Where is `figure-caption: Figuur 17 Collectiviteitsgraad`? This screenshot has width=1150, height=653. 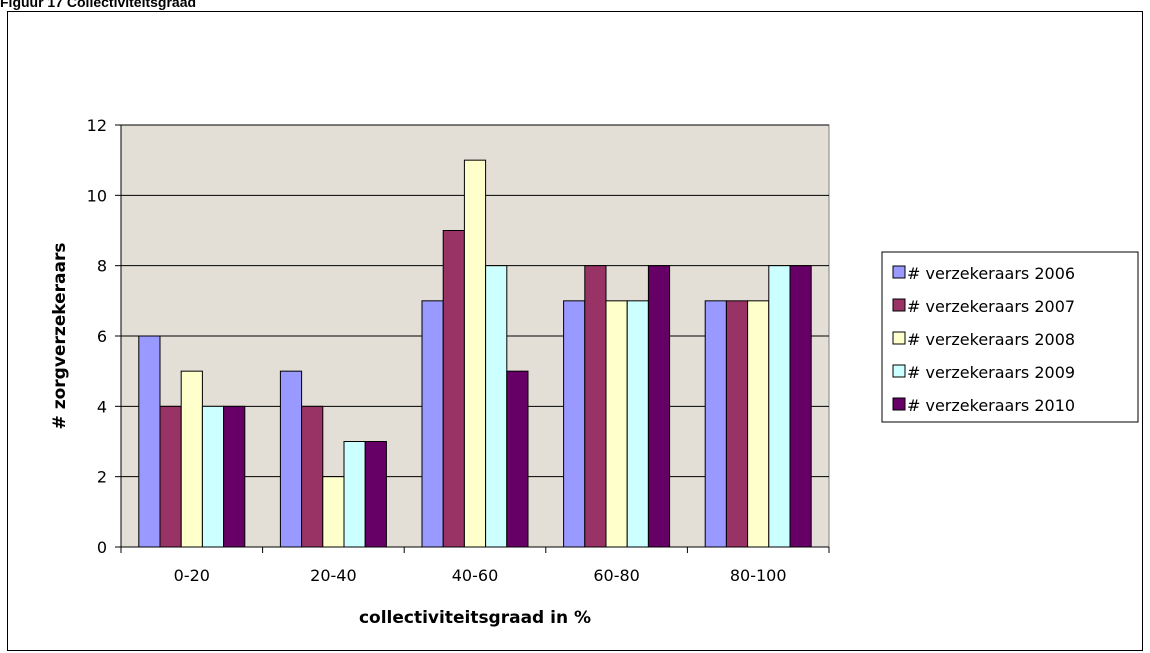
figure-caption: Figuur 17 Collectiviteitsgraad is located at coordinates (98, 5).